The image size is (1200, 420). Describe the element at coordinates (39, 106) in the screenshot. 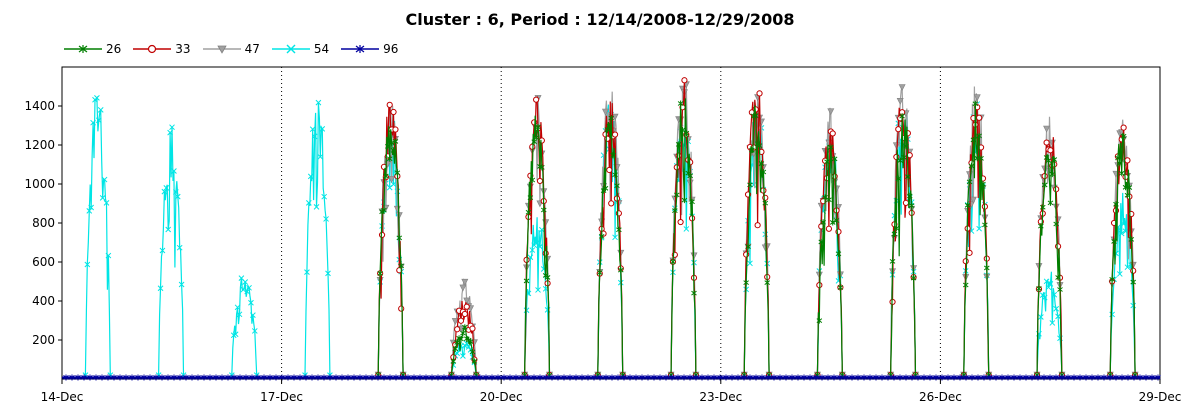

I see `y-tick-label: 1400` at that location.